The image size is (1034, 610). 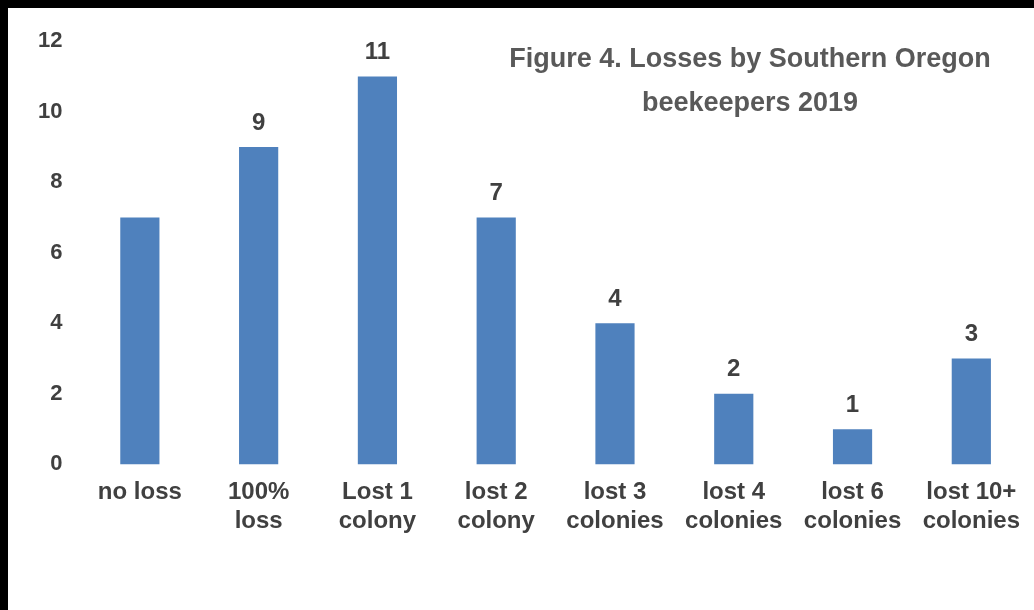 What do you see at coordinates (615, 505) in the screenshot?
I see `x-tick-label: lost 3 colonies` at bounding box center [615, 505].